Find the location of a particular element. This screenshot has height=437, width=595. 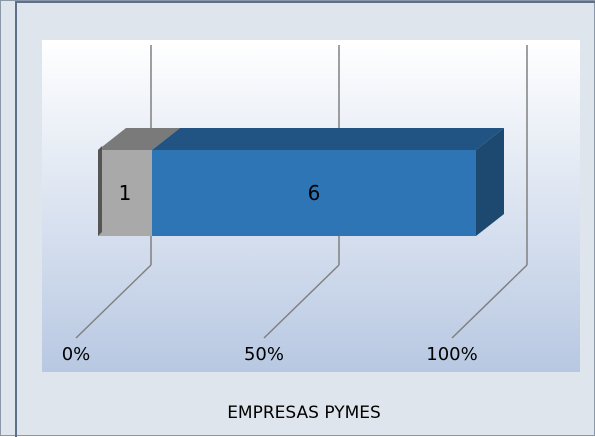

x-tick-label: 100% is located at coordinates (451, 354).